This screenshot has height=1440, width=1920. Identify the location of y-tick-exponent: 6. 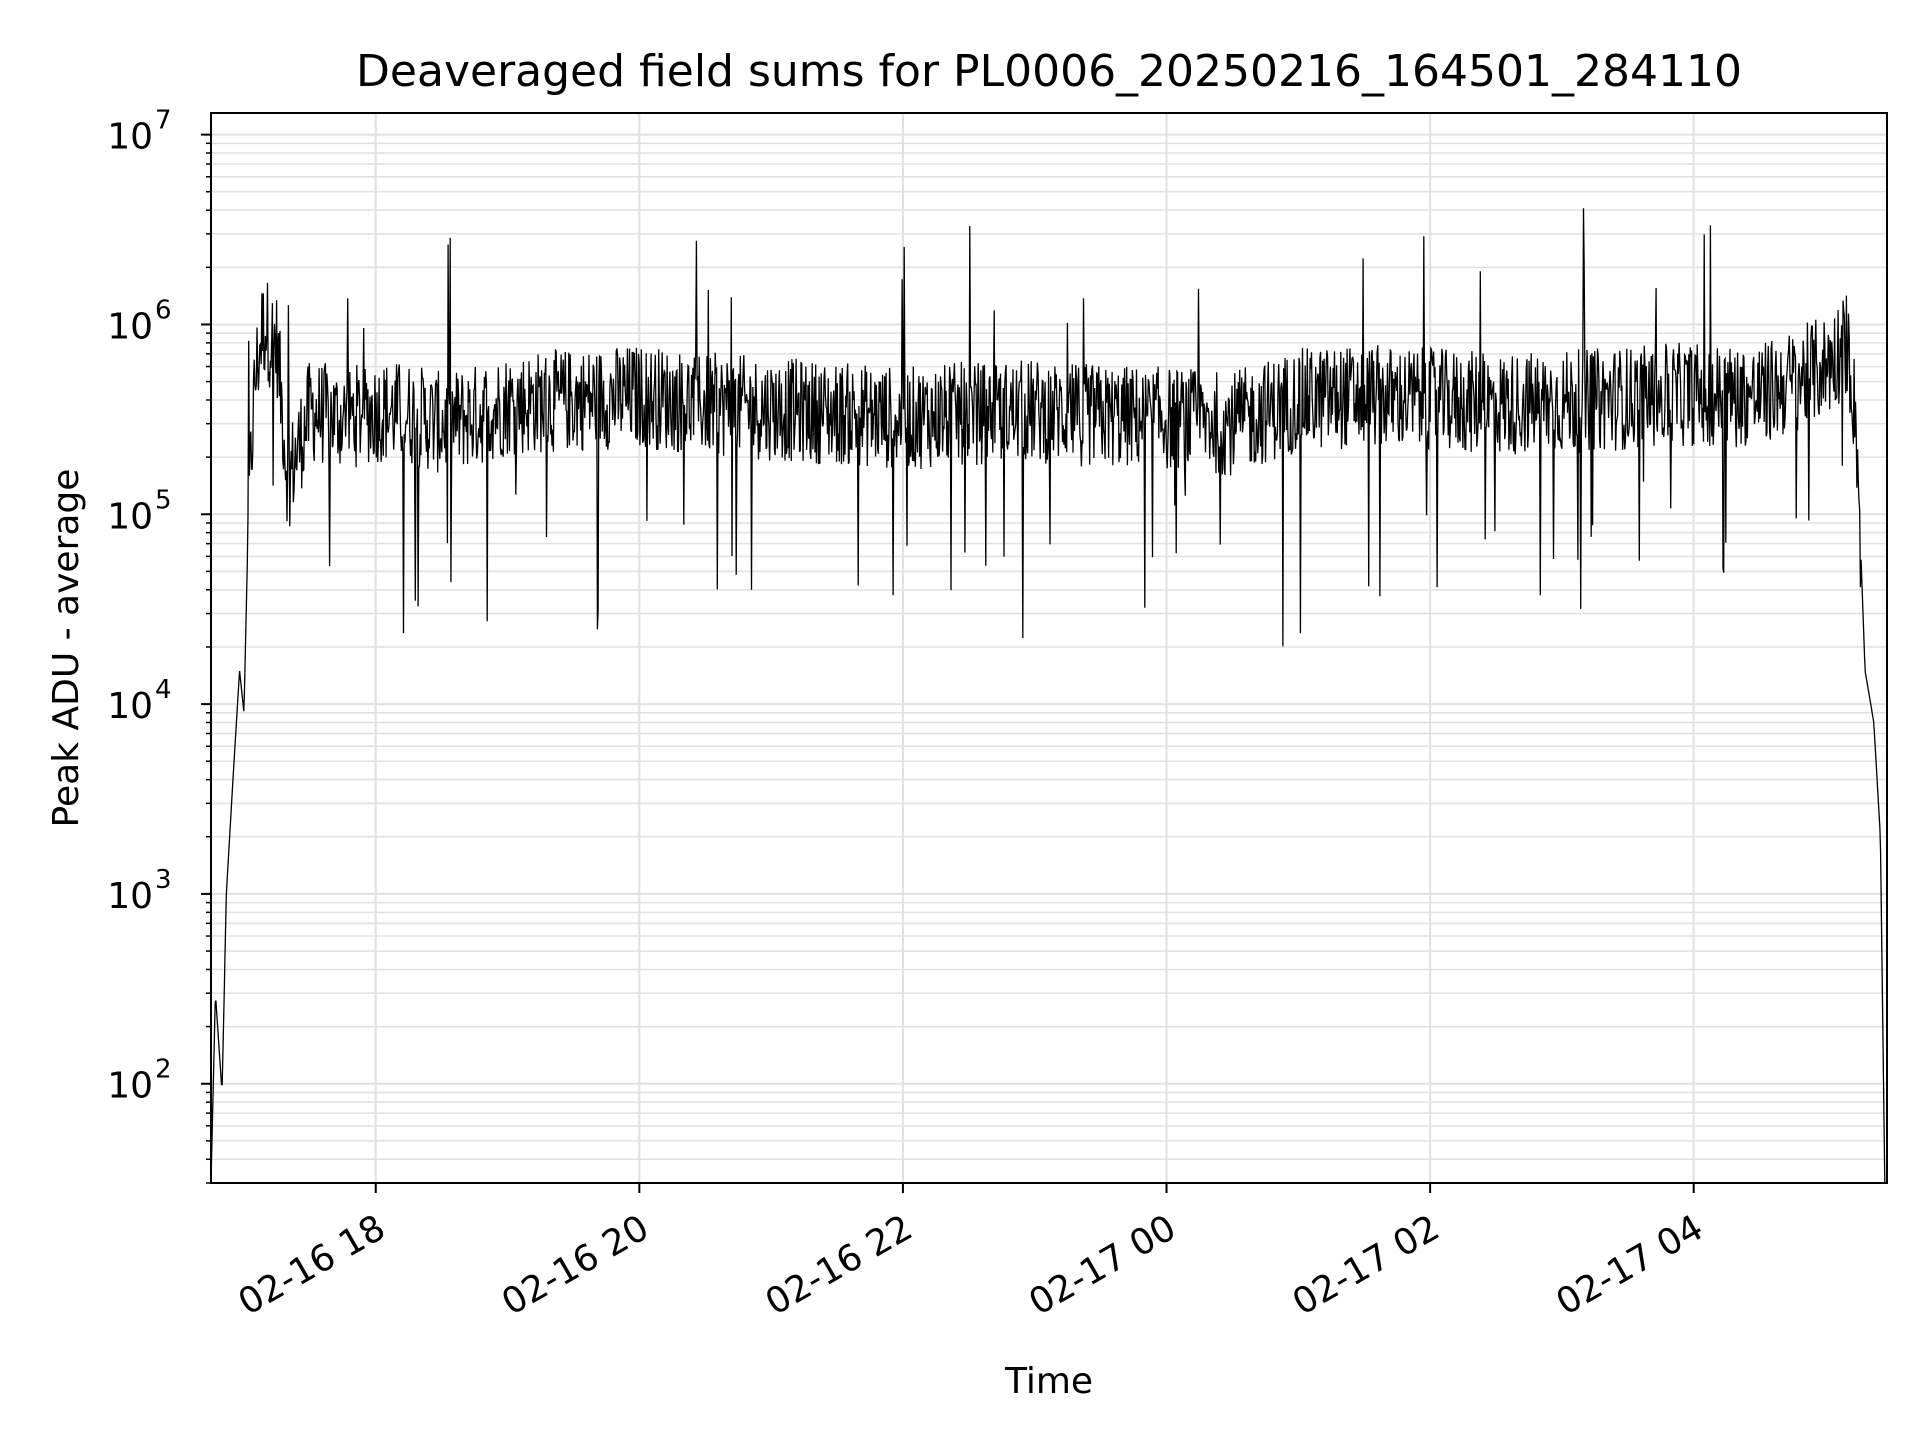
(163, 310).